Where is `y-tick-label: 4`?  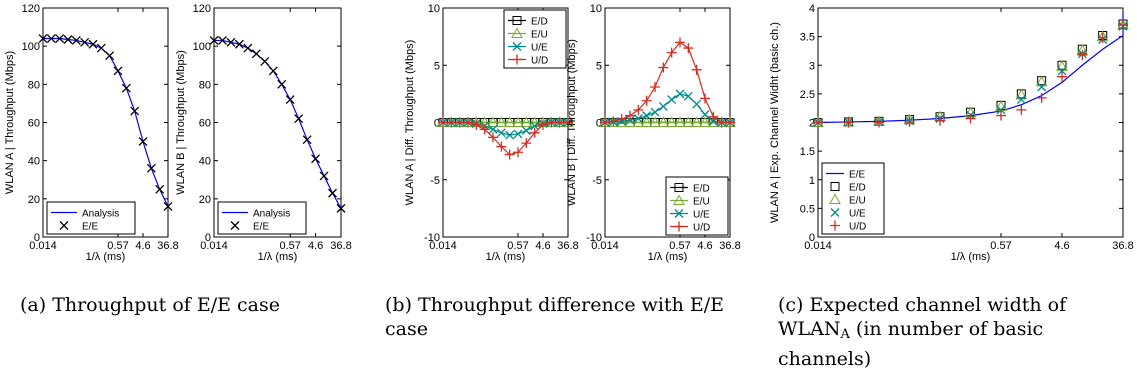 y-tick-label: 4 is located at coordinates (812, 9).